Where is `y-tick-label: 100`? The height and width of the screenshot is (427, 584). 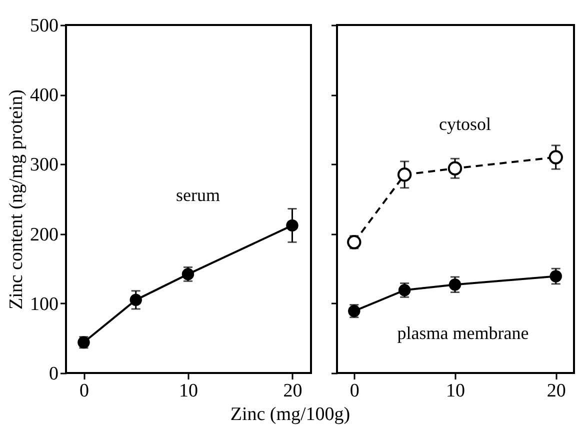
y-tick-label: 100 is located at coordinates (44, 304).